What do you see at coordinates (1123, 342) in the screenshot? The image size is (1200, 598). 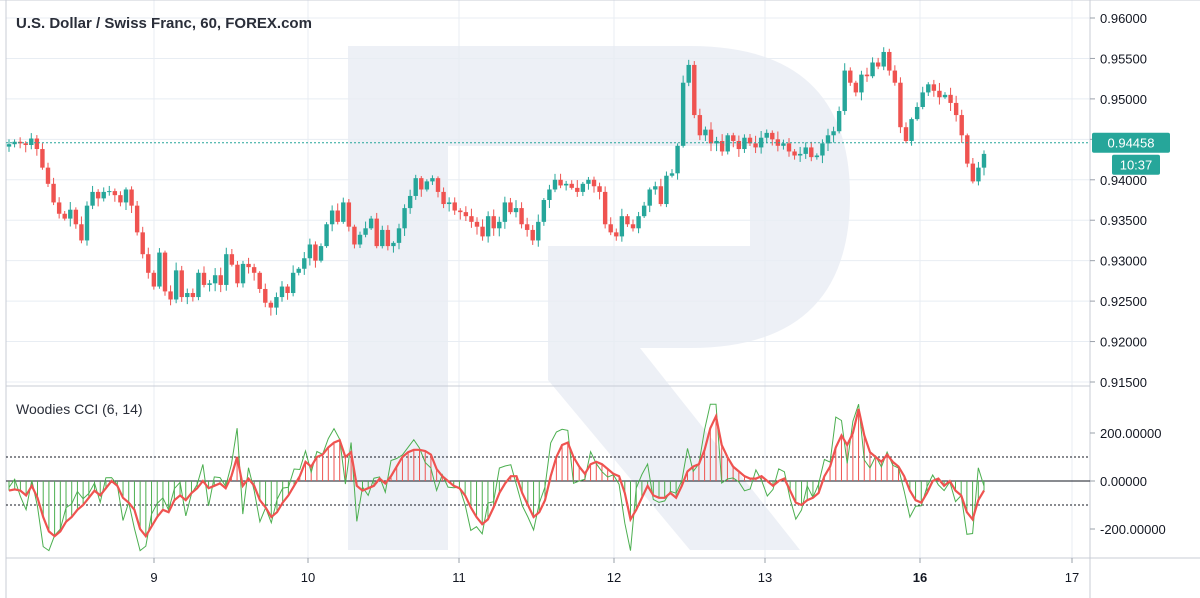 I see `price-tick-label: 0.92000` at bounding box center [1123, 342].